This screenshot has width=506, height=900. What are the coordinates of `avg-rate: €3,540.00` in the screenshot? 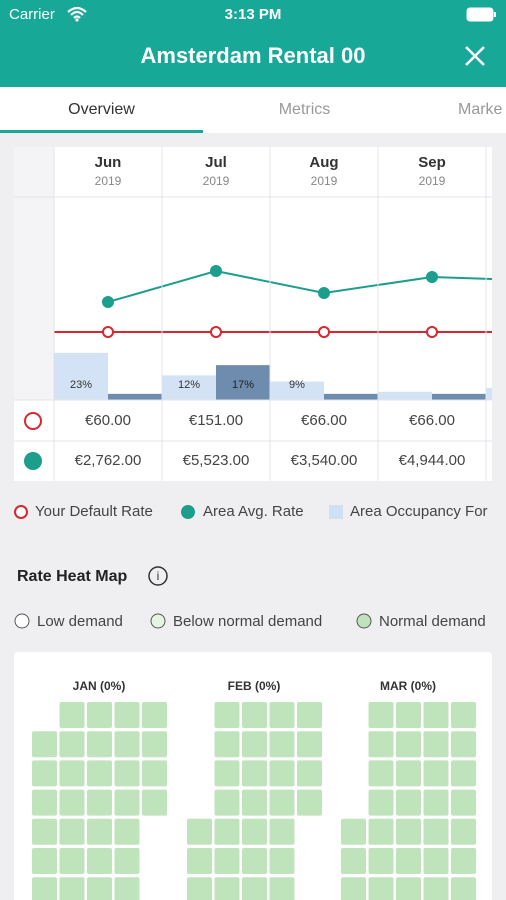 It's located at (324, 460).